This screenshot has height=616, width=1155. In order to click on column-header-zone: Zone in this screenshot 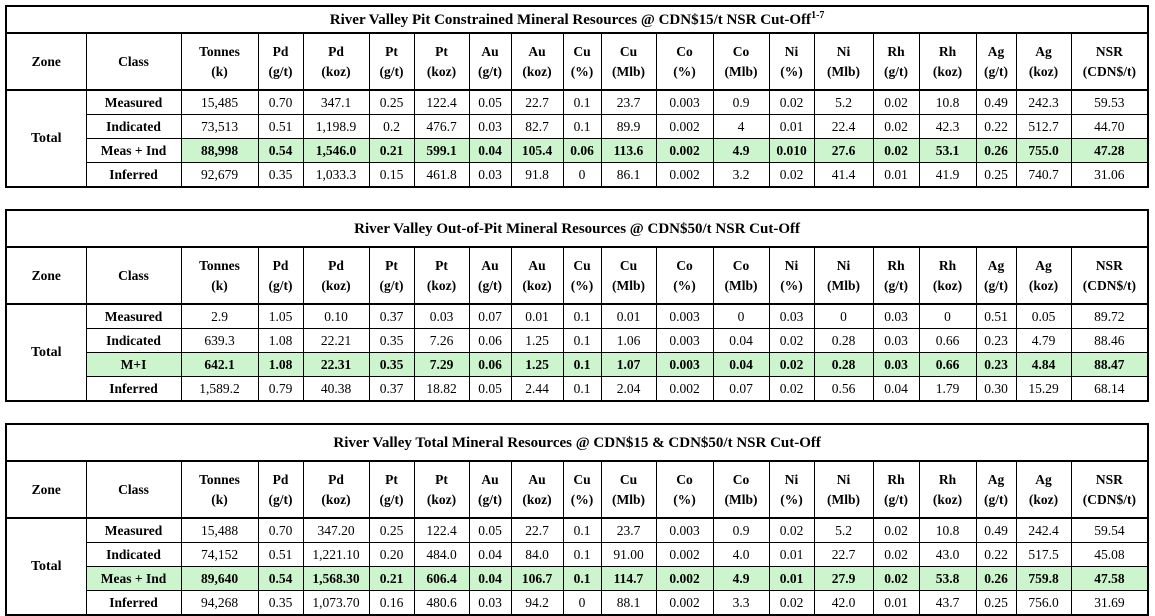, I will do `click(46, 275)`.